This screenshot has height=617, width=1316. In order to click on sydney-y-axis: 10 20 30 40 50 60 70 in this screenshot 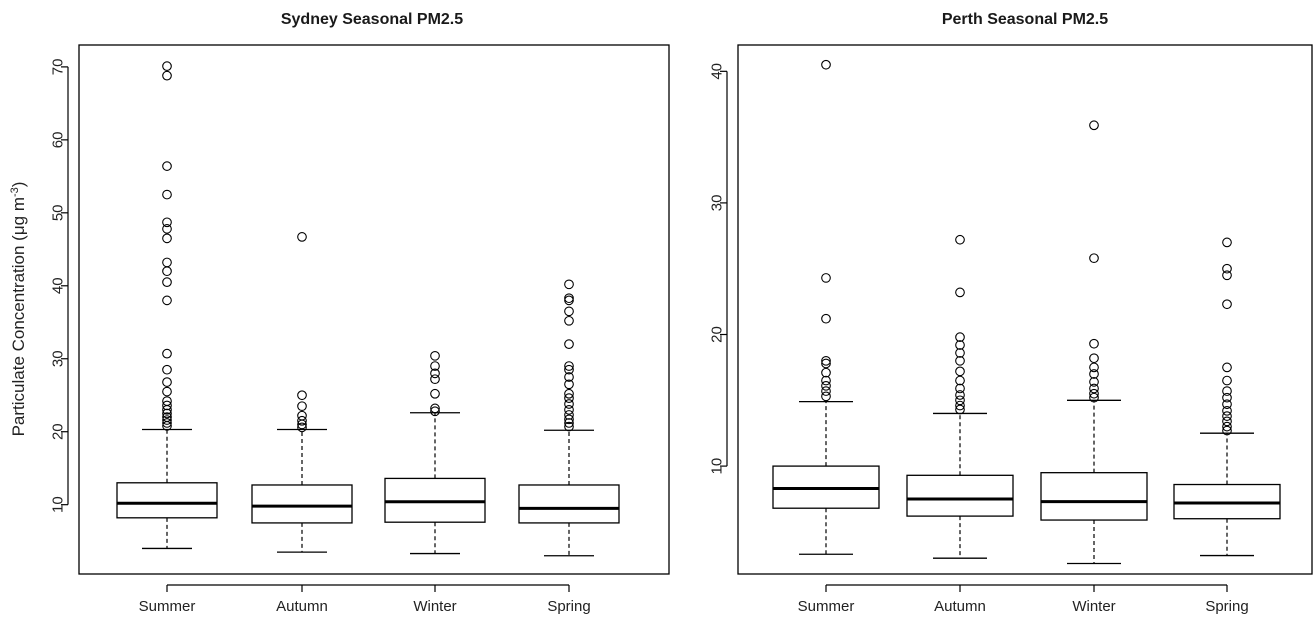, I will do `click(59, 286)`.